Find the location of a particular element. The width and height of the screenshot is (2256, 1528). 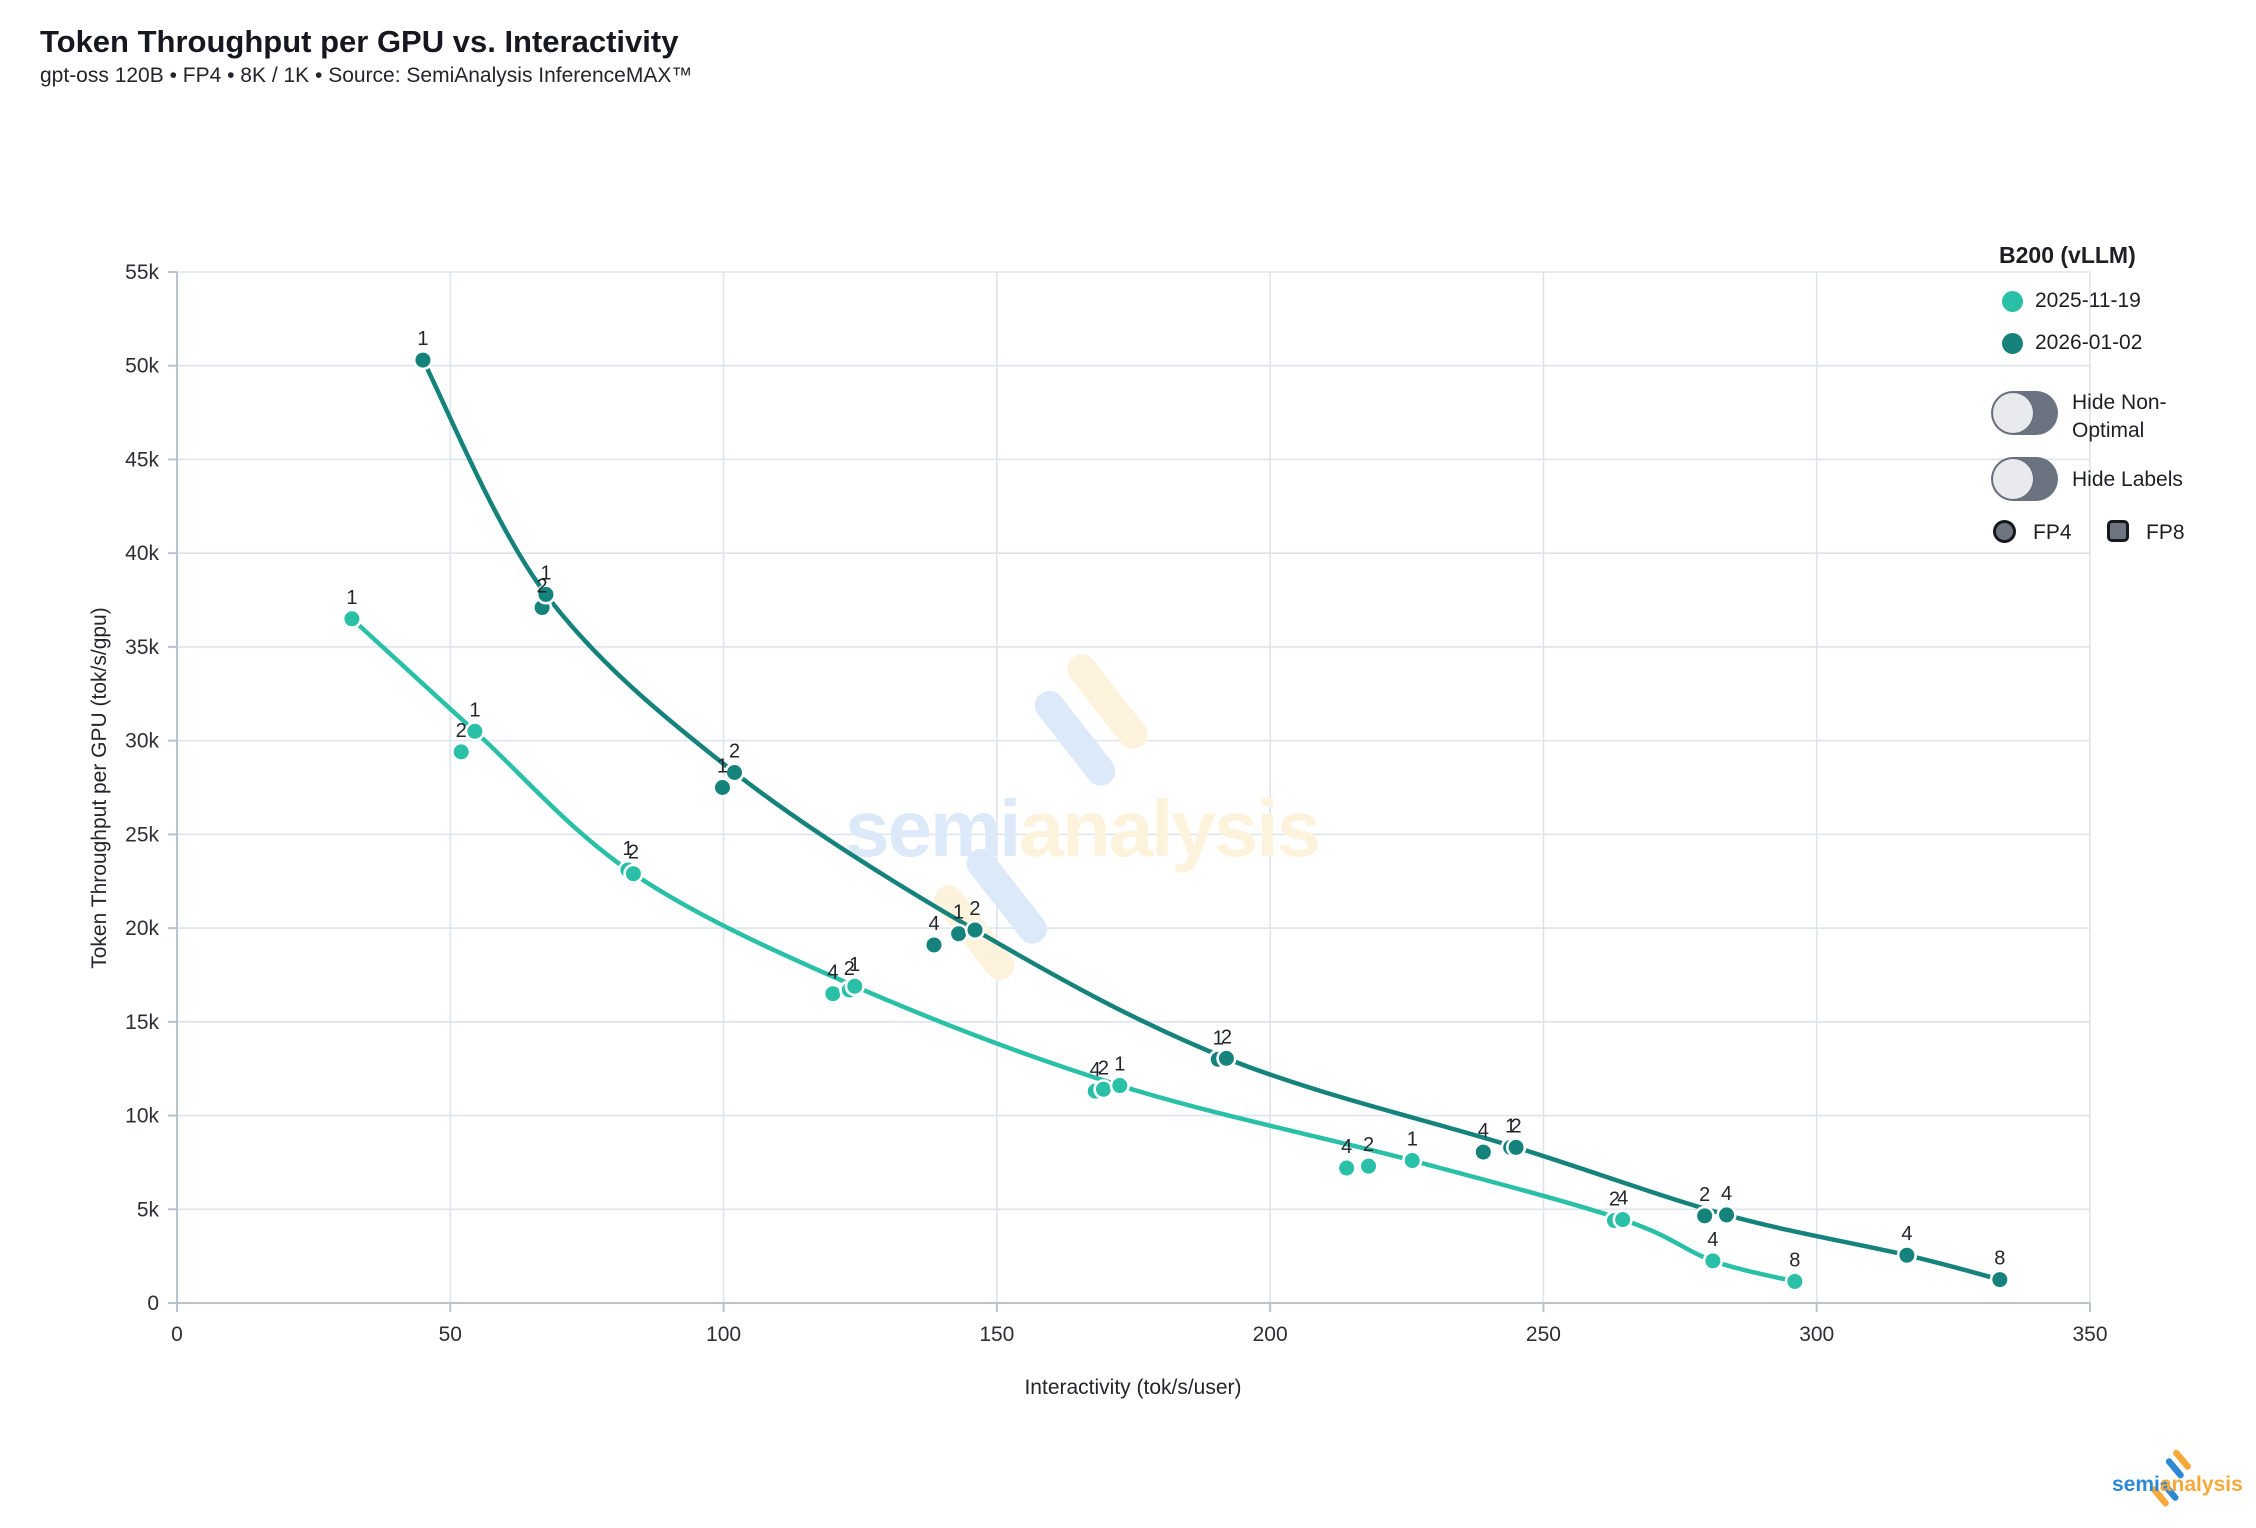

legend-item-series-1: 2026-01-02 is located at coordinates (2072, 343).